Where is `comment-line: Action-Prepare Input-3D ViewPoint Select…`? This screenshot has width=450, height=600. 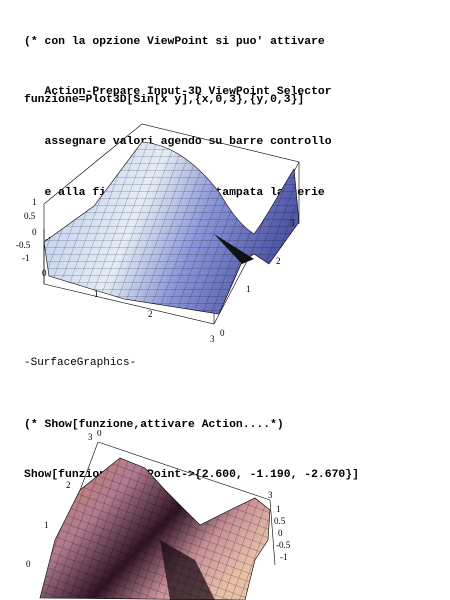
comment-line: Action-Prepare Input-3D ViewPoint Select… is located at coordinates (178, 91).